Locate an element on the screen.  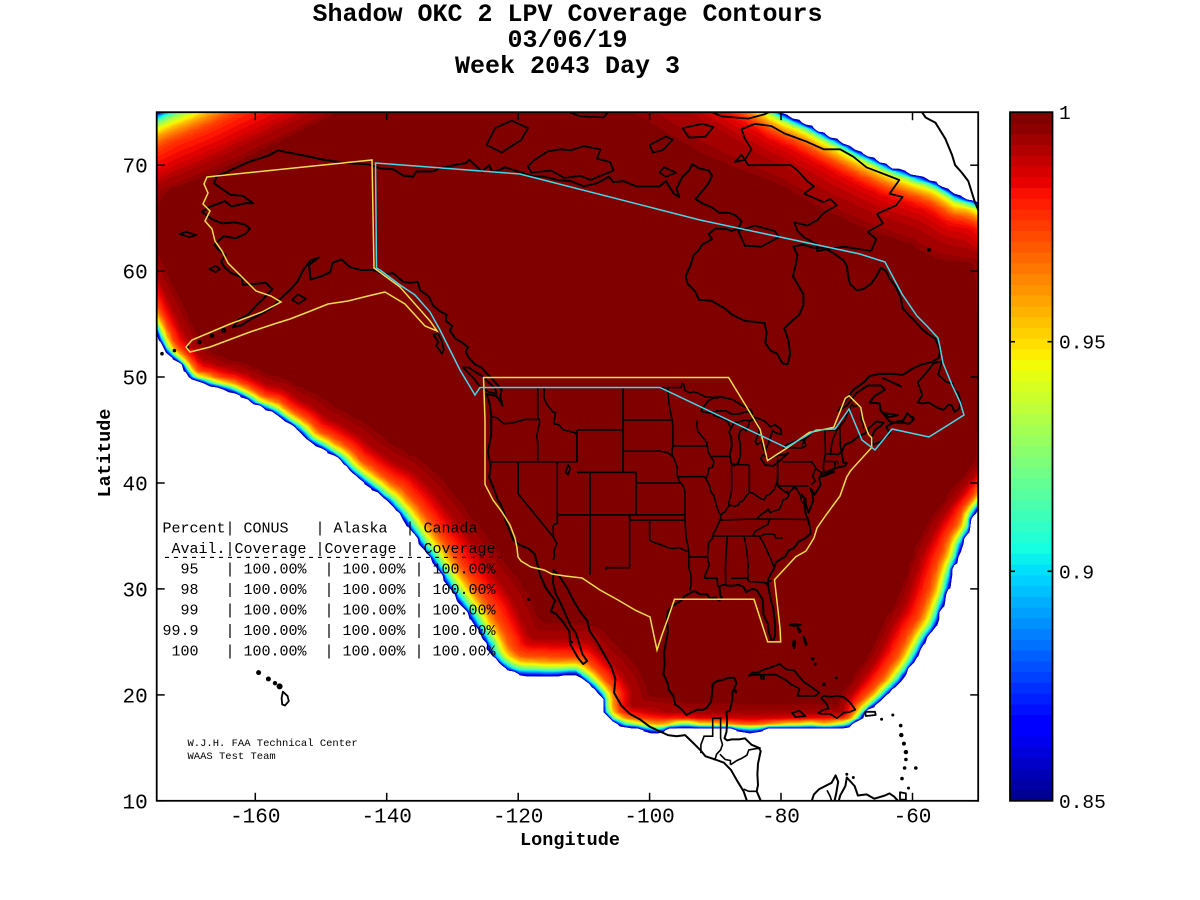
svg-text:99 | 100.00% | 100.00% | 10: 99 | 100.00% | 100.00% | 100.00% is located at coordinates (330, 611).